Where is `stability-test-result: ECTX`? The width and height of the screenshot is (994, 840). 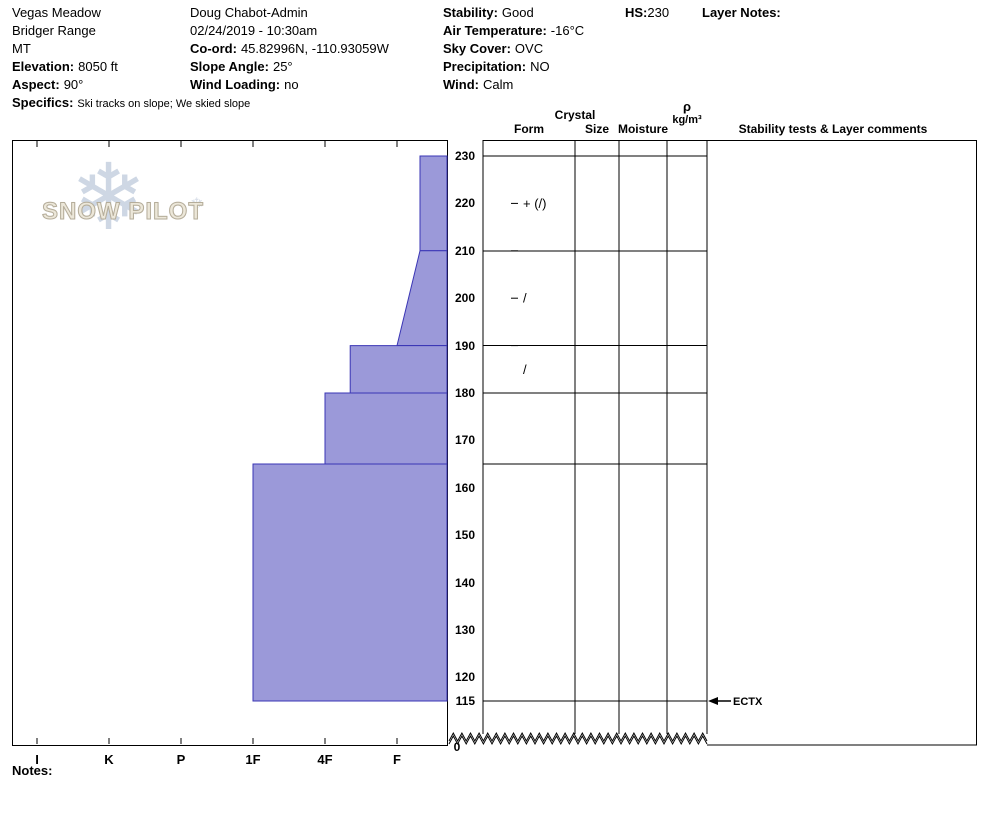
stability-test-result: ECTX is located at coordinates (748, 702).